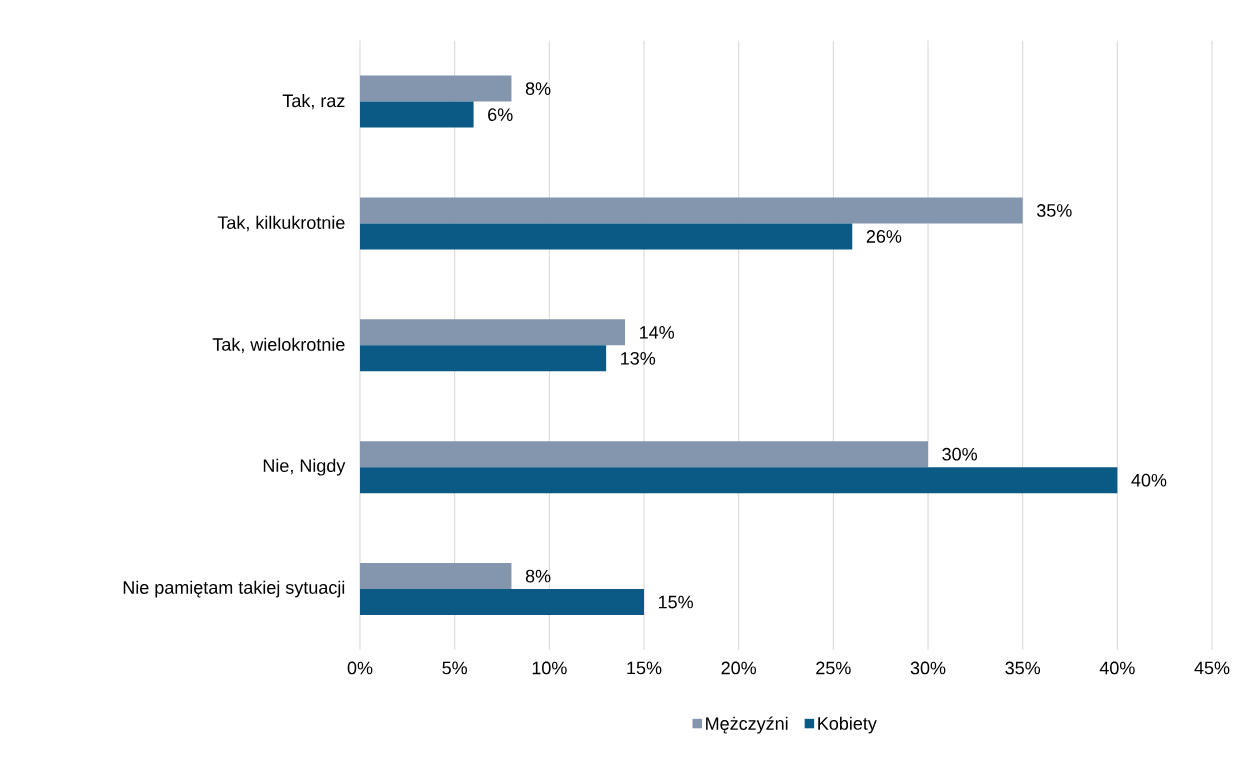  What do you see at coordinates (847, 725) in the screenshot?
I see `legend-label: Kobiety` at bounding box center [847, 725].